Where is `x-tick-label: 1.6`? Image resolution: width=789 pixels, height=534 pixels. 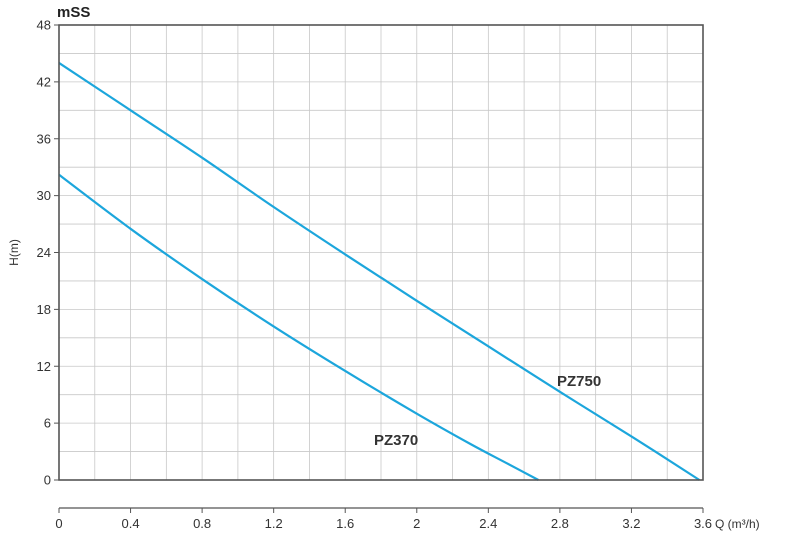
x-tick-label: 1.6 is located at coordinates (345, 523).